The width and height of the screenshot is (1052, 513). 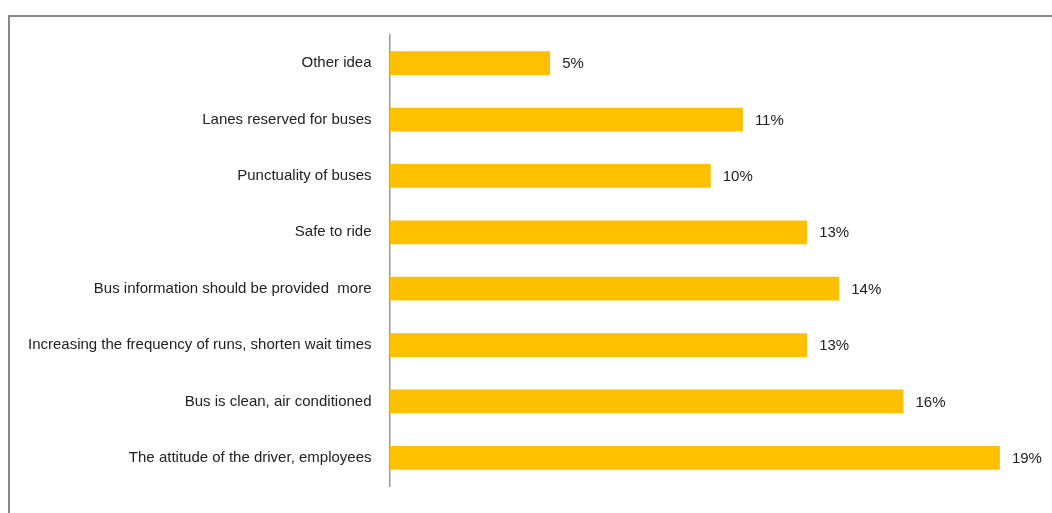 What do you see at coordinates (769, 119) in the screenshot?
I see `data-label: 11%` at bounding box center [769, 119].